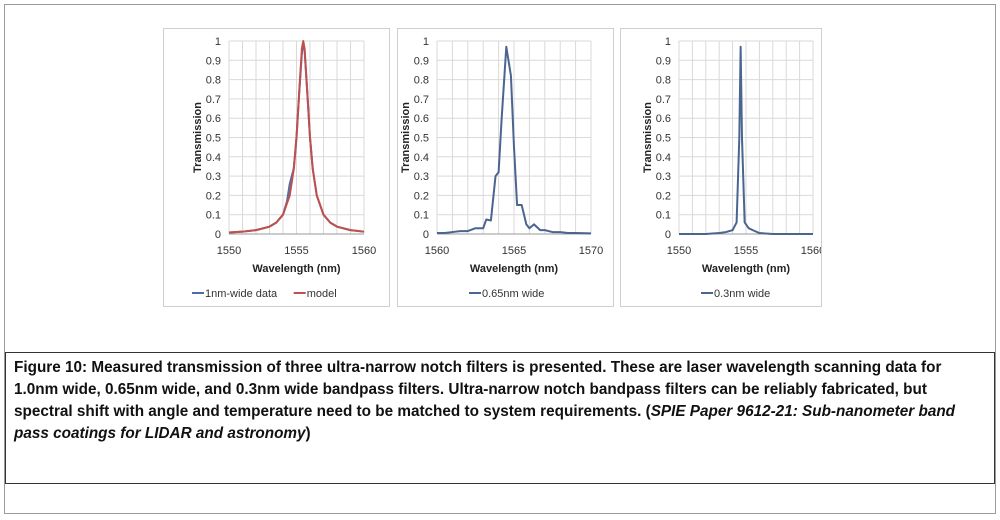  What do you see at coordinates (51, 367) in the screenshot?
I see `caption-label: Figure 10:` at bounding box center [51, 367].